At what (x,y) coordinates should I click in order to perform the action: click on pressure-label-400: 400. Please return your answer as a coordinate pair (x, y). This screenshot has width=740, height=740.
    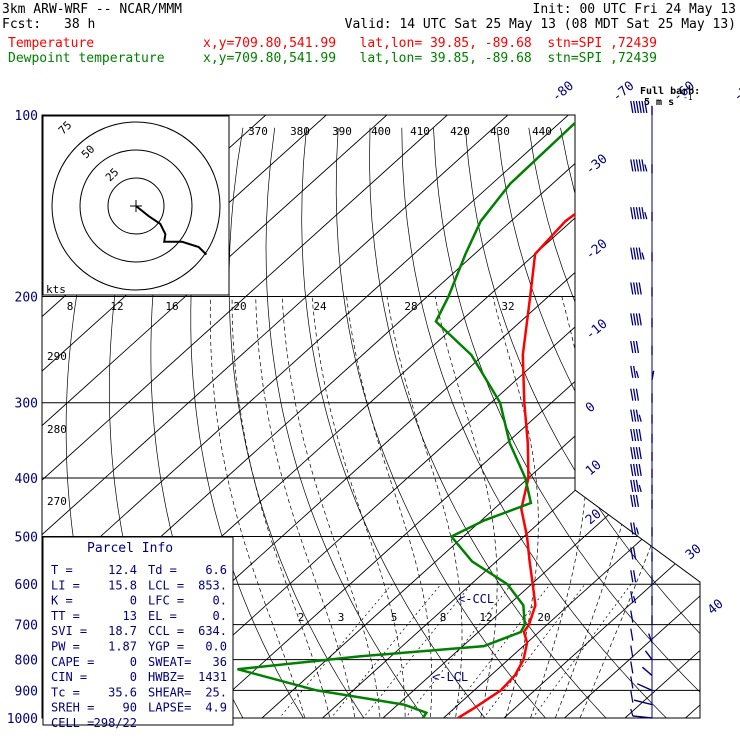
    Looking at the image, I should click on (26, 479).